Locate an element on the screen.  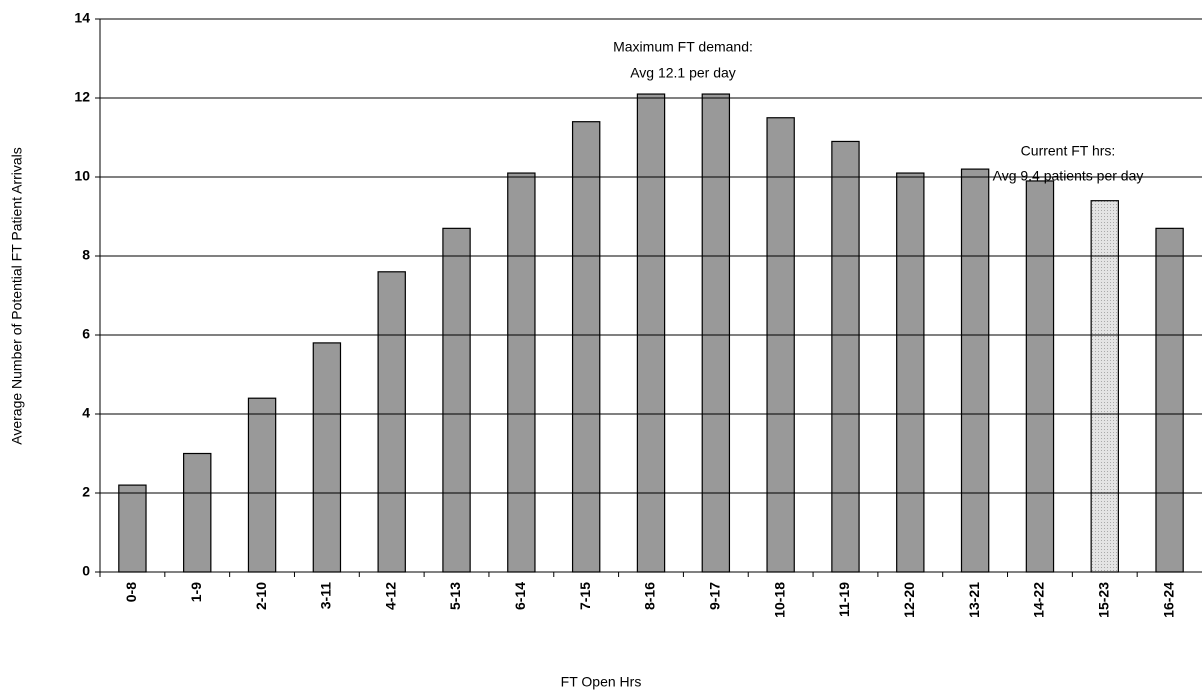
x-tick-label: 15-23 is located at coordinates (1103, 600).